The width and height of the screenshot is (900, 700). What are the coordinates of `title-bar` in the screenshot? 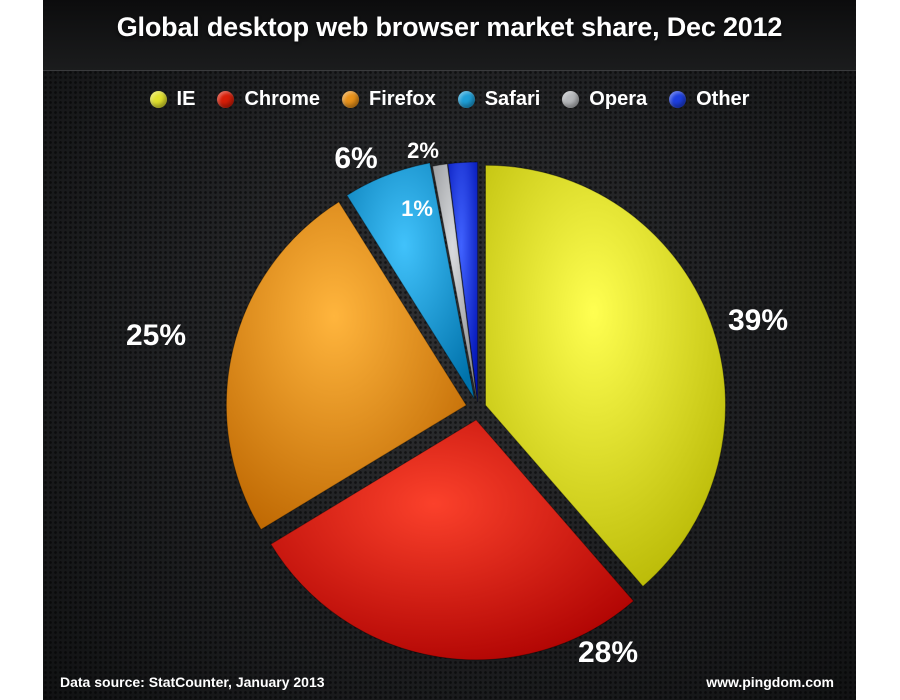 It's located at (449, 35).